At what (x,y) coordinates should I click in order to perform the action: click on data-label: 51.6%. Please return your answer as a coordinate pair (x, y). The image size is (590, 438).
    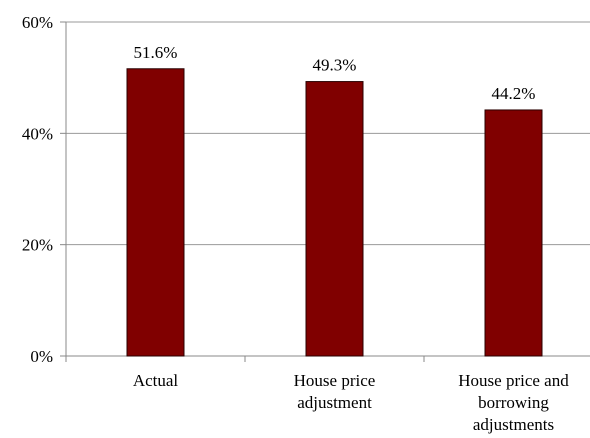
    Looking at the image, I should click on (156, 52).